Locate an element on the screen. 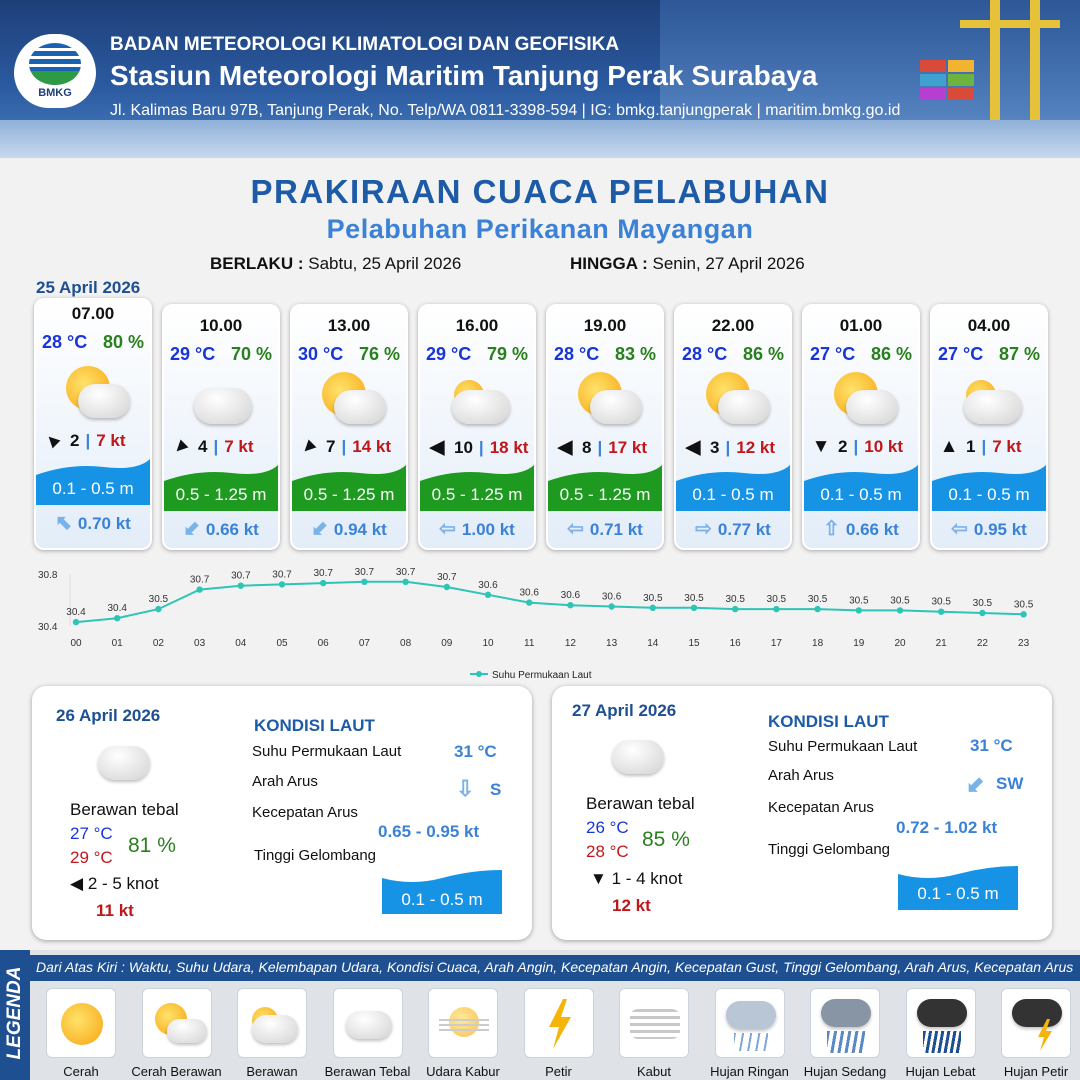 Image resolution: width=1080 pixels, height=1080 pixels. forecast-time: 07.00 is located at coordinates (93, 314).